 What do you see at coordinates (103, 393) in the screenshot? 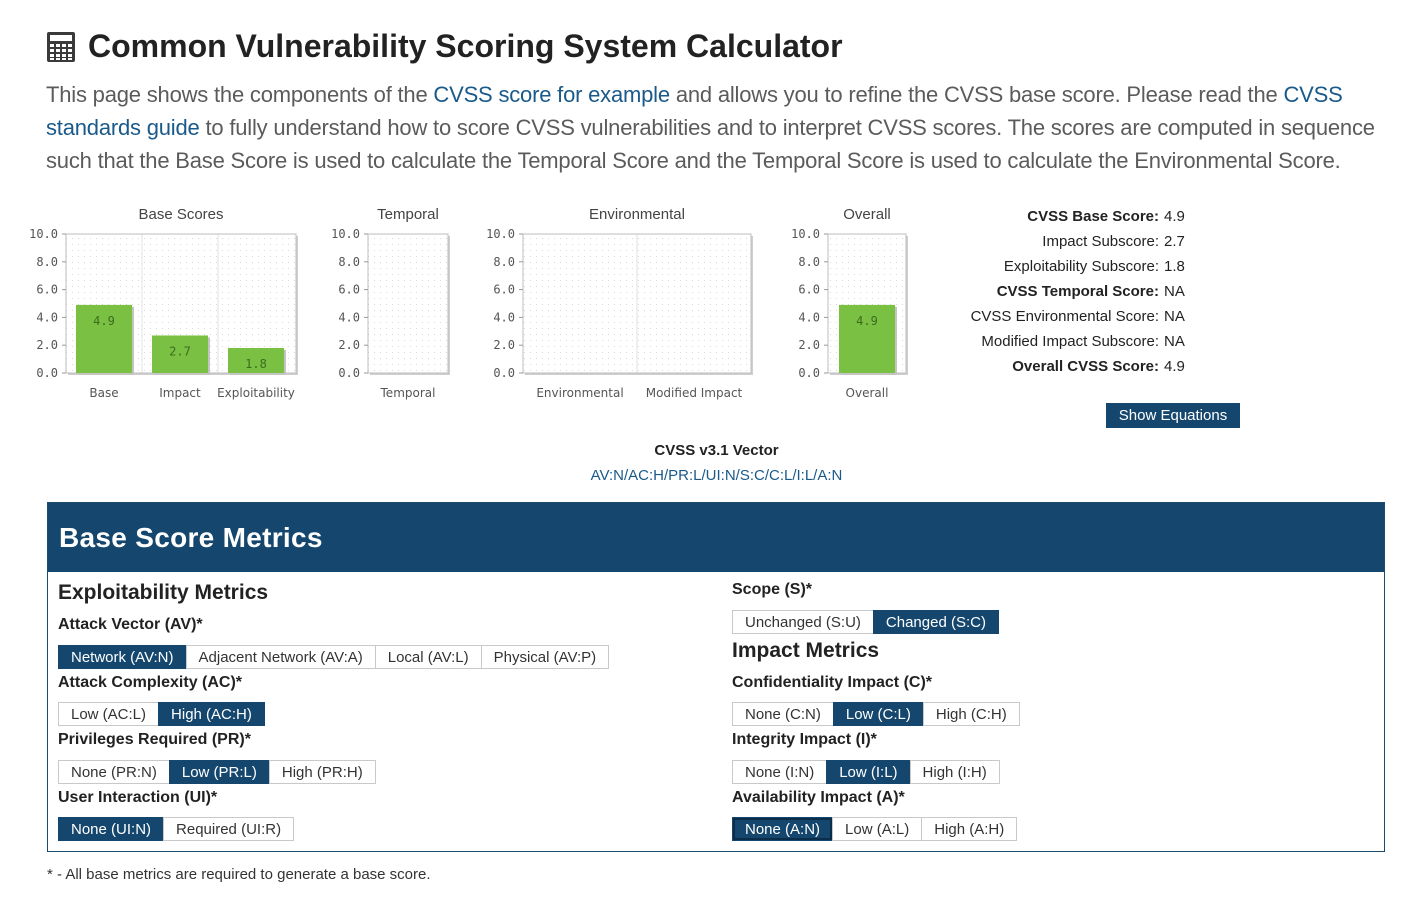
I see `category-label: Base` at bounding box center [103, 393].